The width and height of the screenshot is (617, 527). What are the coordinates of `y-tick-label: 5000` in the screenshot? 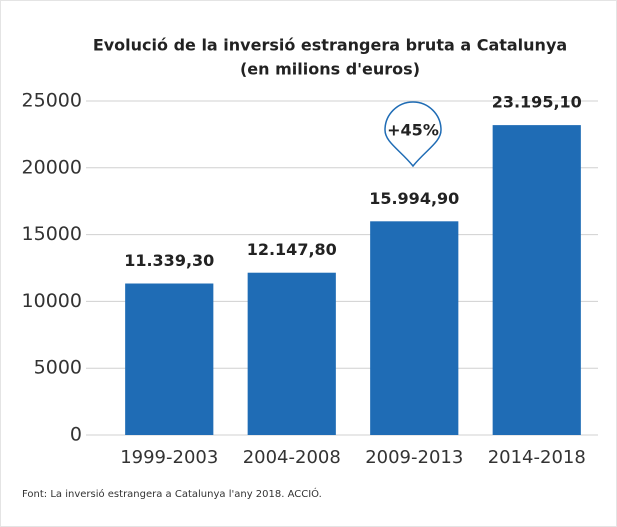 It's located at (58, 368).